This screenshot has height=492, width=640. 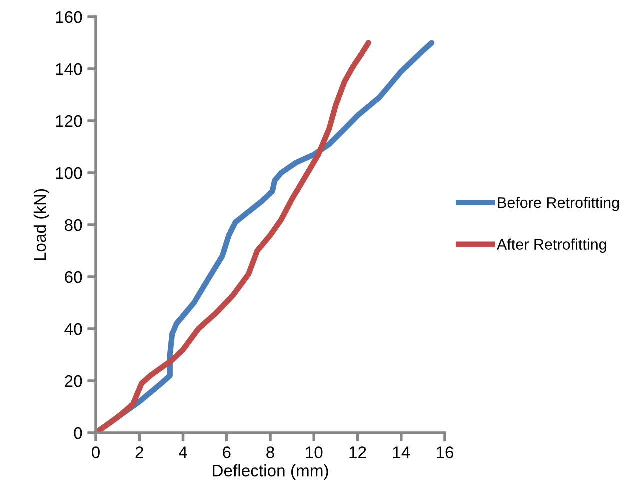 What do you see at coordinates (445, 452) in the screenshot?
I see `x-tick-label: 16` at bounding box center [445, 452].